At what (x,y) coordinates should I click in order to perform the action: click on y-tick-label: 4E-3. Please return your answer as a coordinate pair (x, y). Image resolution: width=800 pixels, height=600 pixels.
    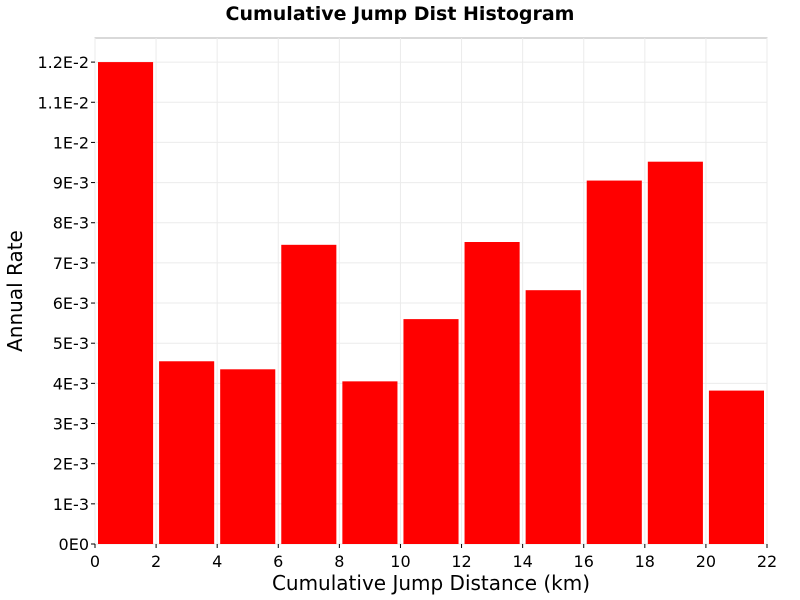
    Looking at the image, I should click on (71, 383).